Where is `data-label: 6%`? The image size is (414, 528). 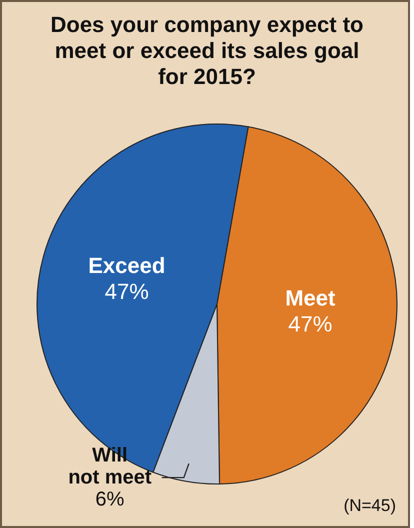 data-label: 6% is located at coordinates (110, 499).